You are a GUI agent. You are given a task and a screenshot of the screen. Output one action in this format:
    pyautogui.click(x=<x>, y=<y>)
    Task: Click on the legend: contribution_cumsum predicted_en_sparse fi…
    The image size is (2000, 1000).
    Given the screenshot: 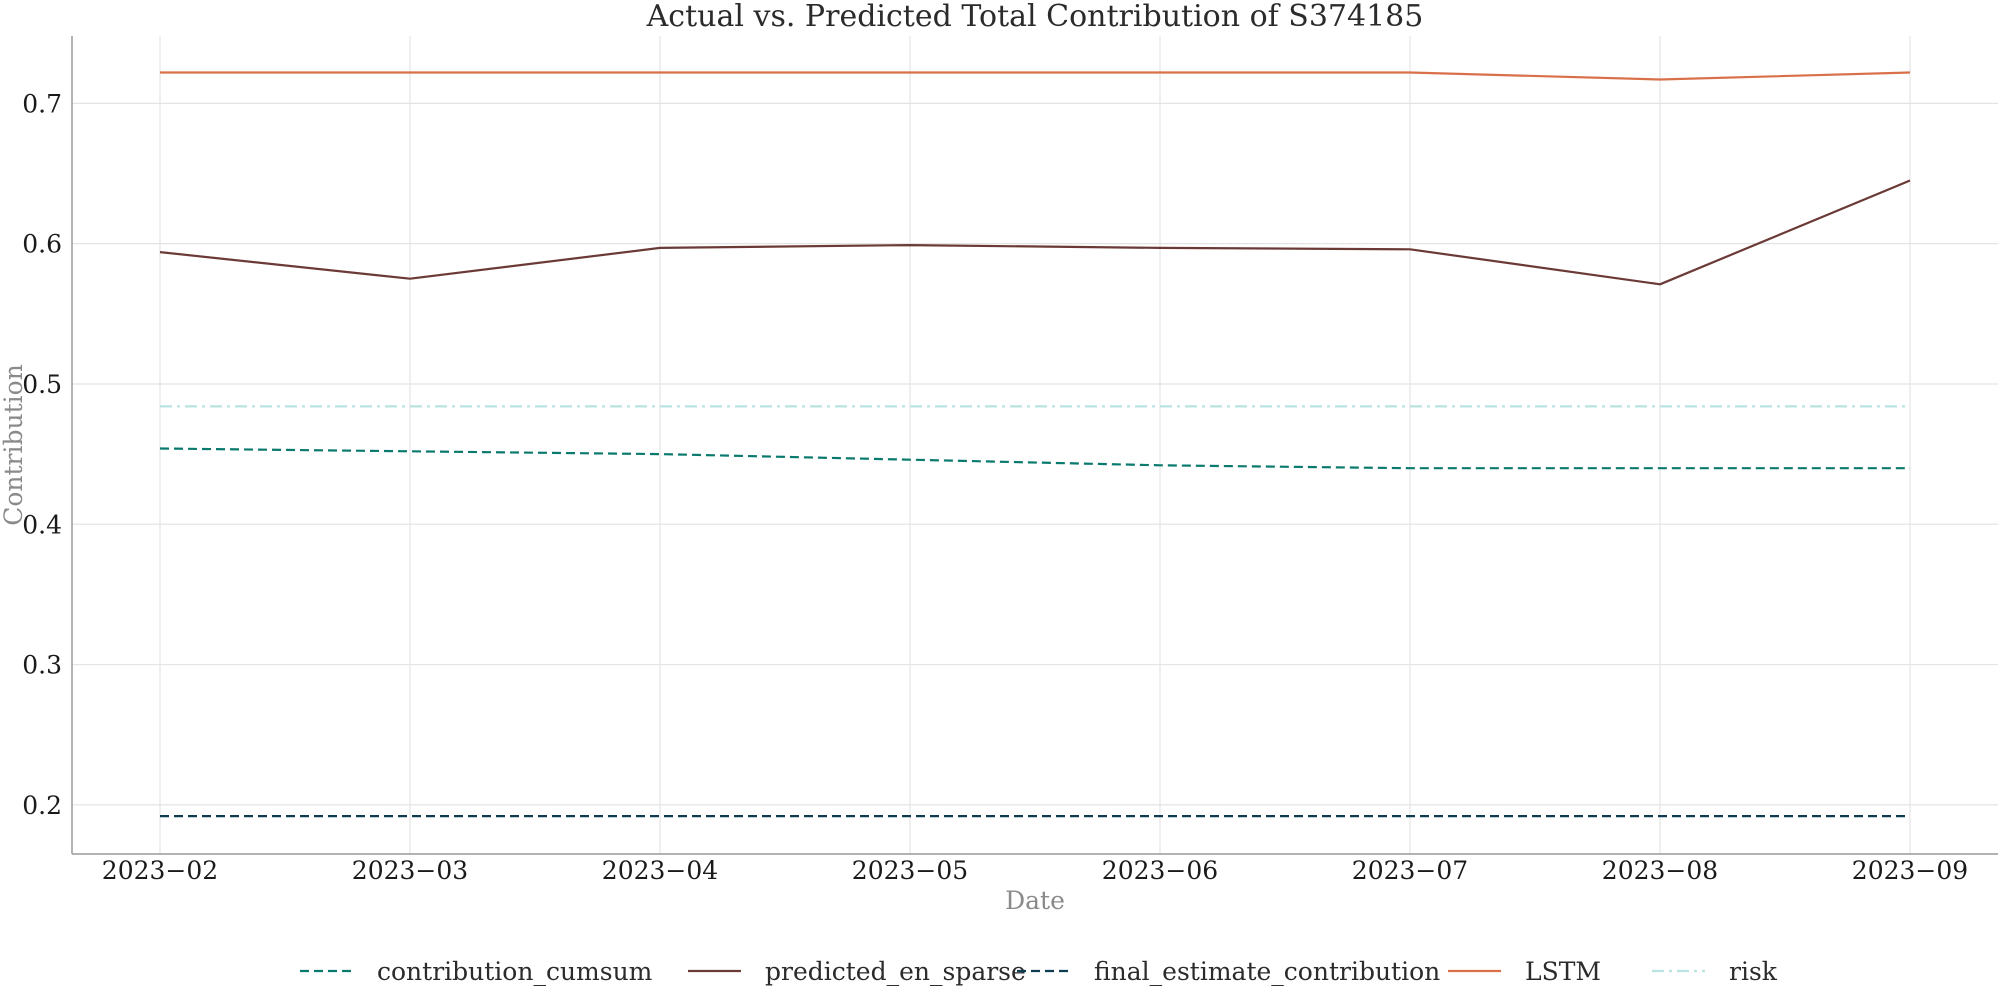 What is the action you would take?
    pyautogui.click(x=1039, y=971)
    